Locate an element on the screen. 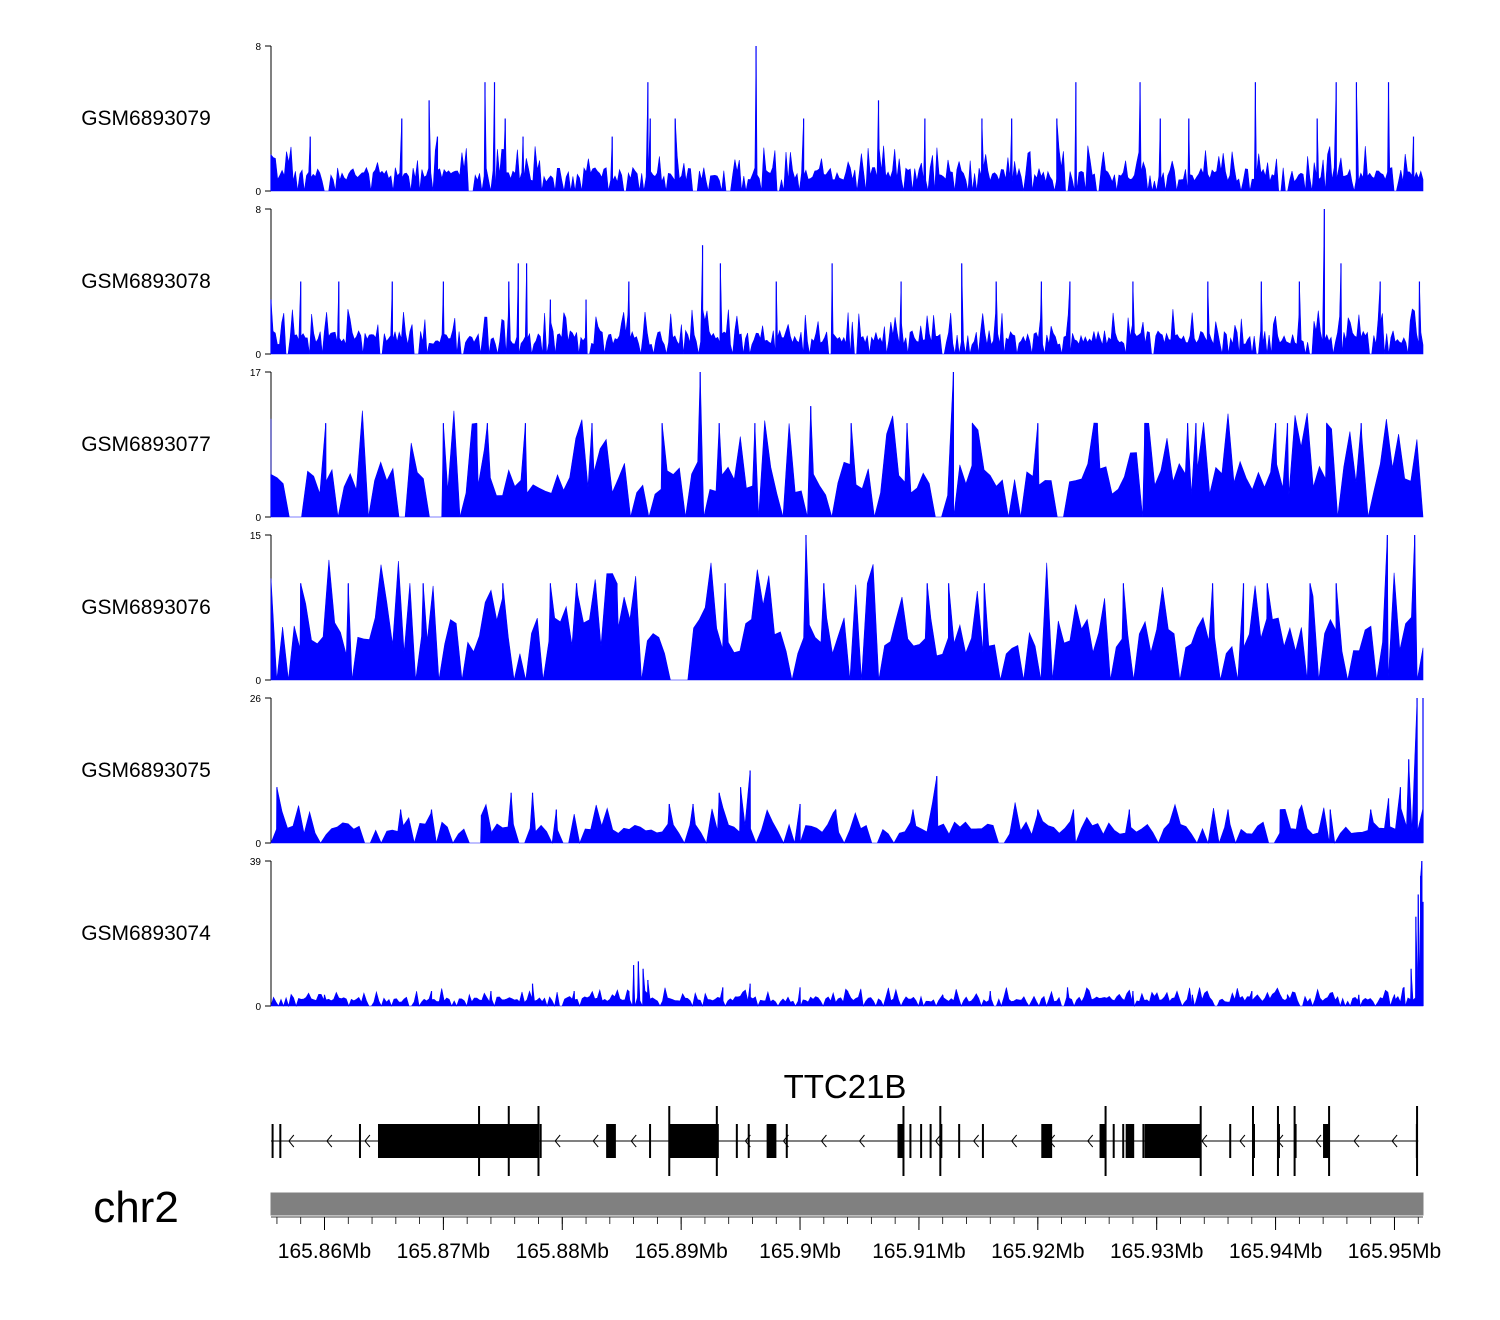 The width and height of the screenshot is (1500, 1320). x-axis-tick-label: 165.9Mb is located at coordinates (800, 1251).